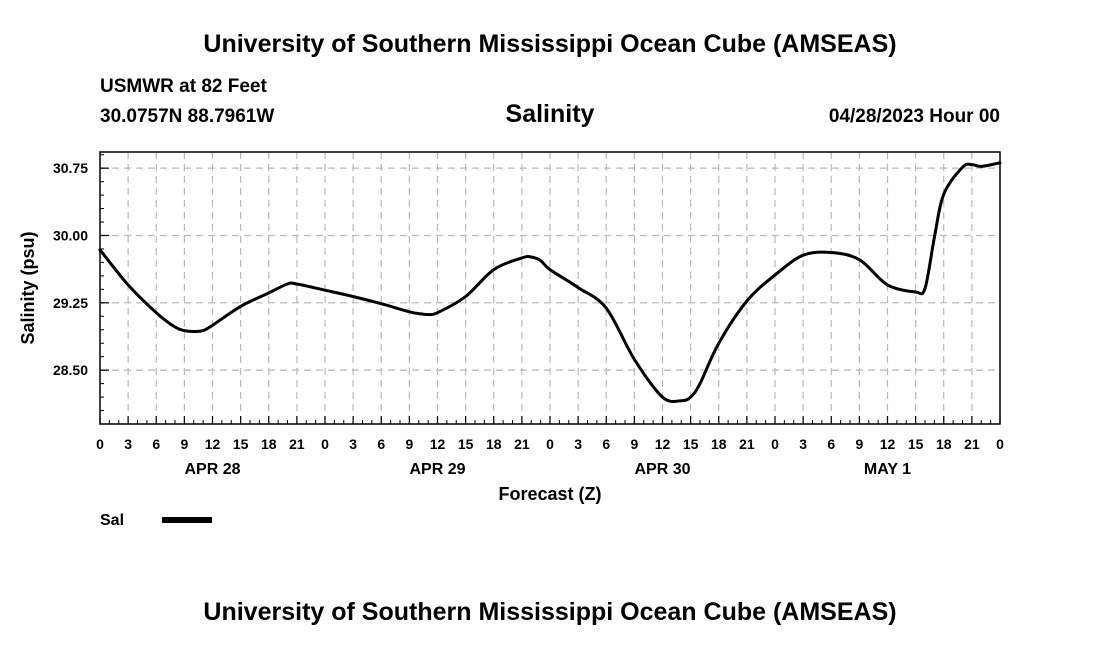 This screenshot has width=1100, height=650. What do you see at coordinates (914, 116) in the screenshot?
I see `datetime-label: 04/28/2023 Hour 00` at bounding box center [914, 116].